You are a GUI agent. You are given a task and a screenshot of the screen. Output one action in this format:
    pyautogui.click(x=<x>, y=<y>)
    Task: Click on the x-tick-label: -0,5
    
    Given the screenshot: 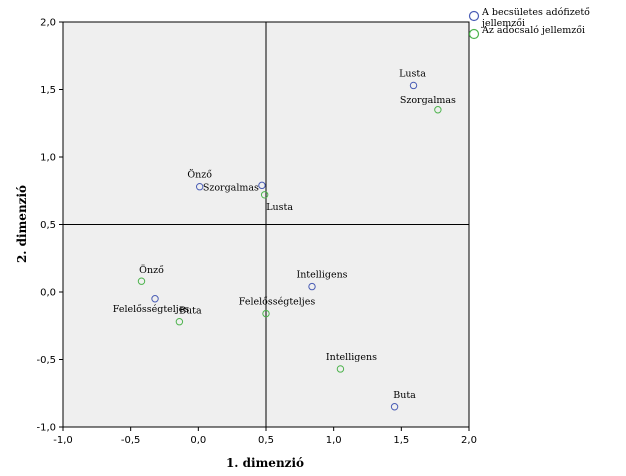 What is the action you would take?
    pyautogui.click(x=131, y=440)
    